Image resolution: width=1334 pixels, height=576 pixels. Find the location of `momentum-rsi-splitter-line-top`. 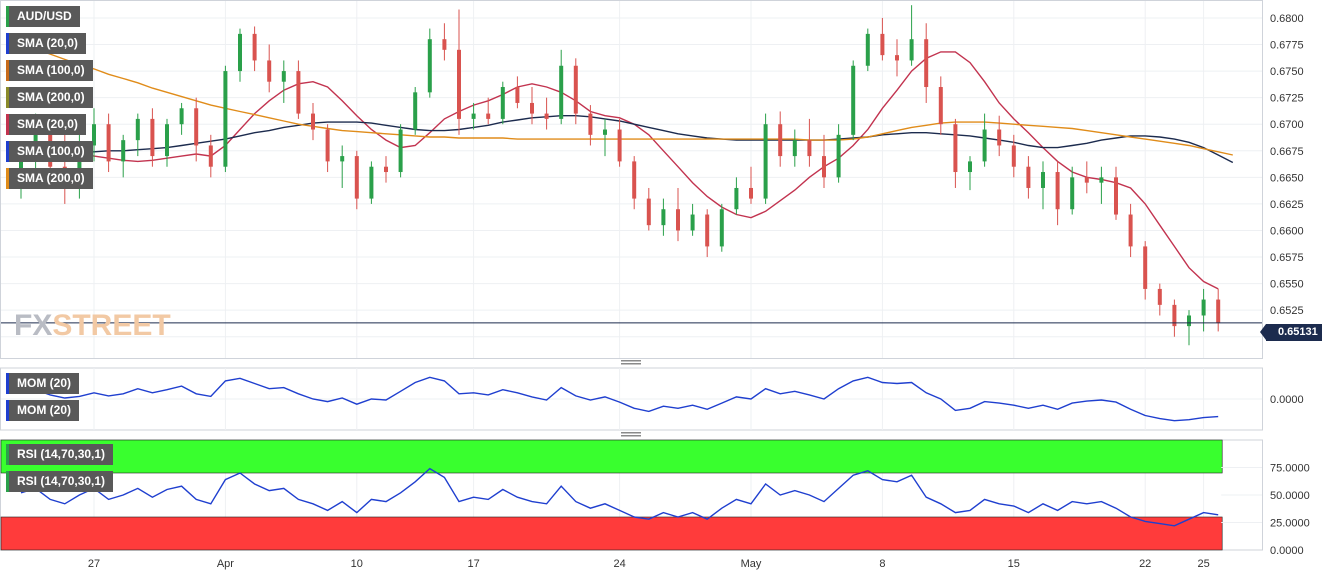

momentum-rsi-splitter-line-top is located at coordinates (631, 433).